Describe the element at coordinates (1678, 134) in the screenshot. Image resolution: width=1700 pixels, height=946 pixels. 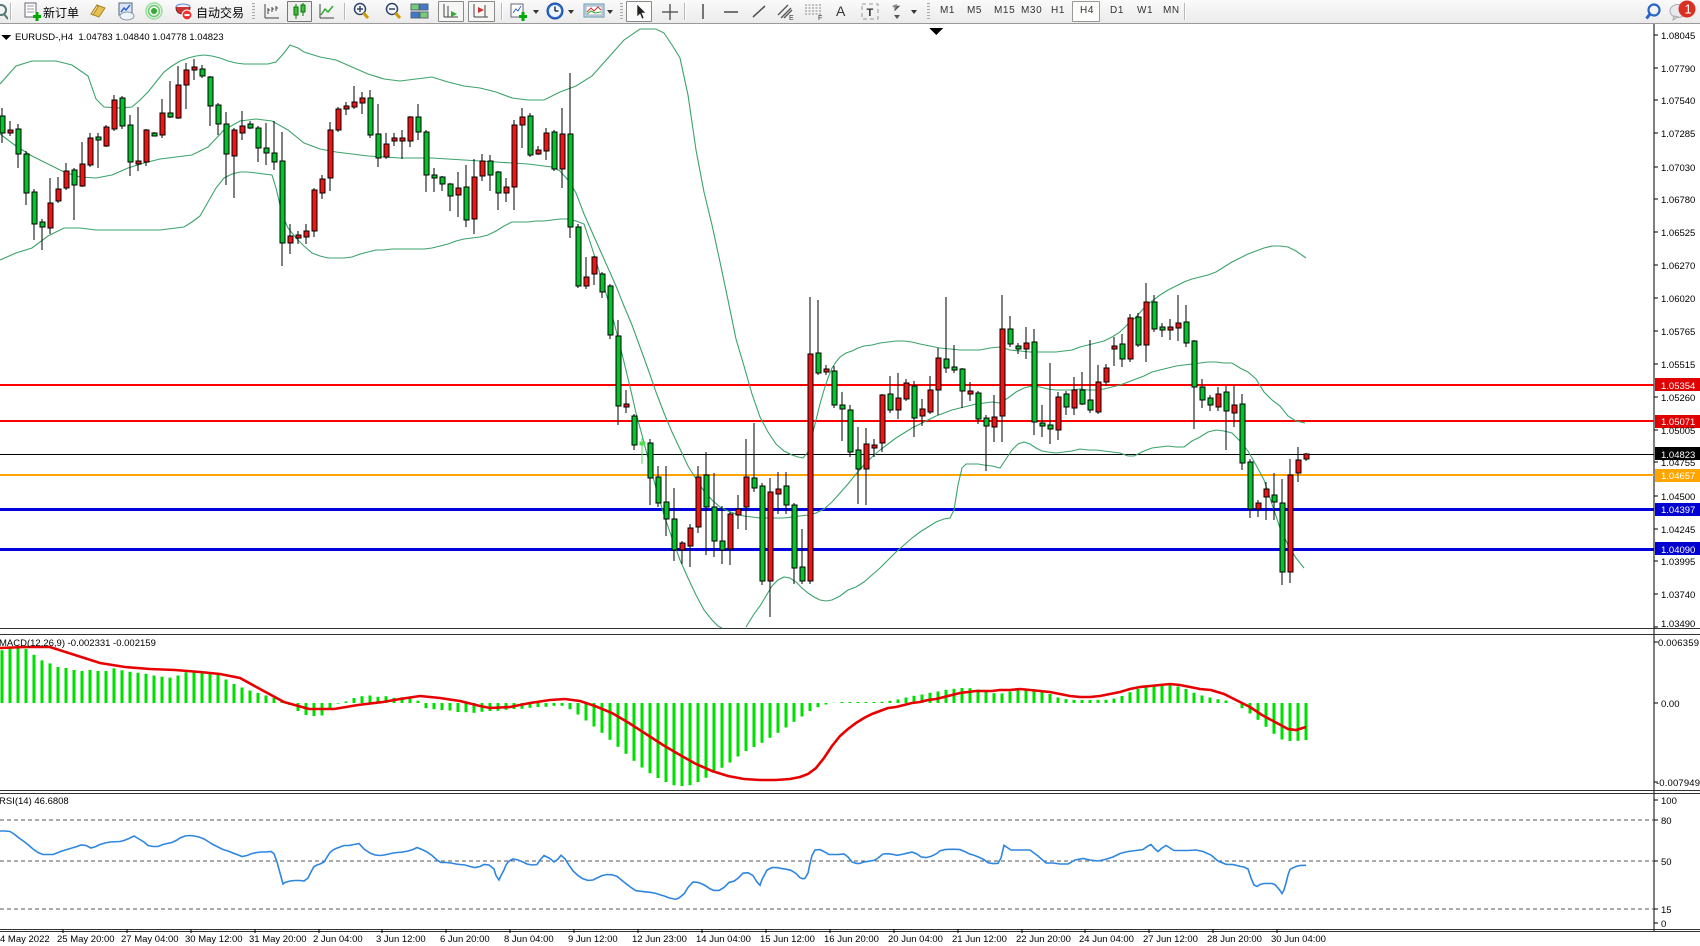
I see `svg-text: 1.07285` at that location.